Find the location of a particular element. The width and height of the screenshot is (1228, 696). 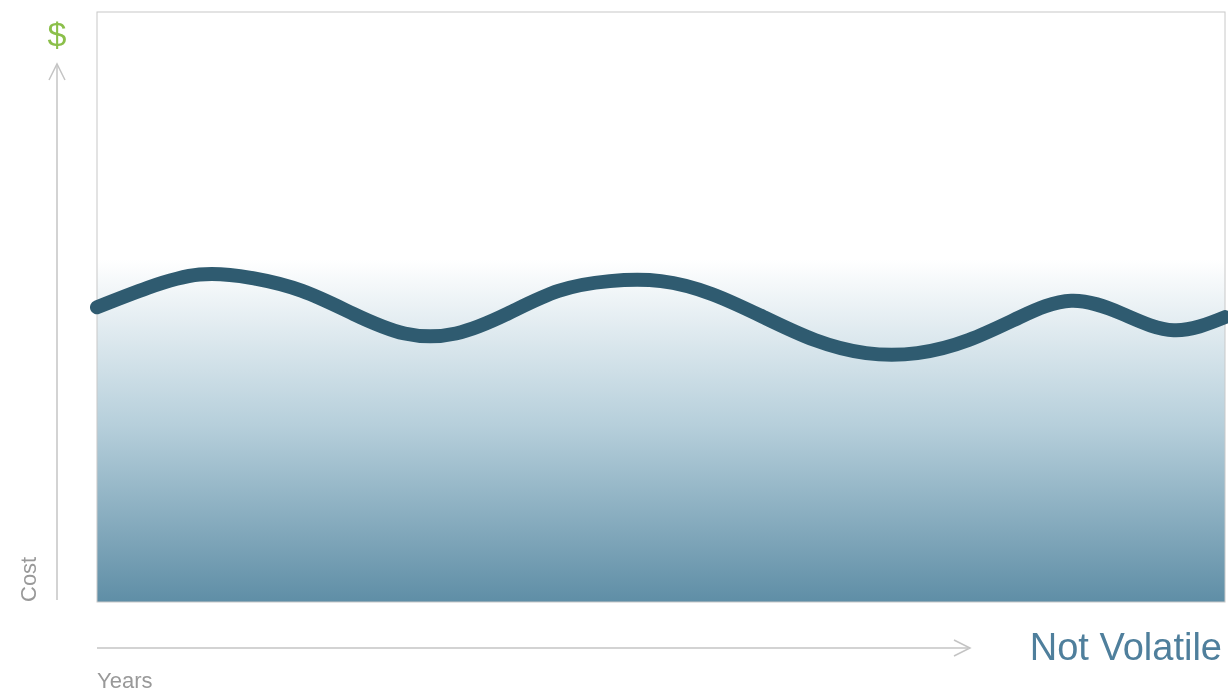

text: Not Volatile is located at coordinates (1125, 647).